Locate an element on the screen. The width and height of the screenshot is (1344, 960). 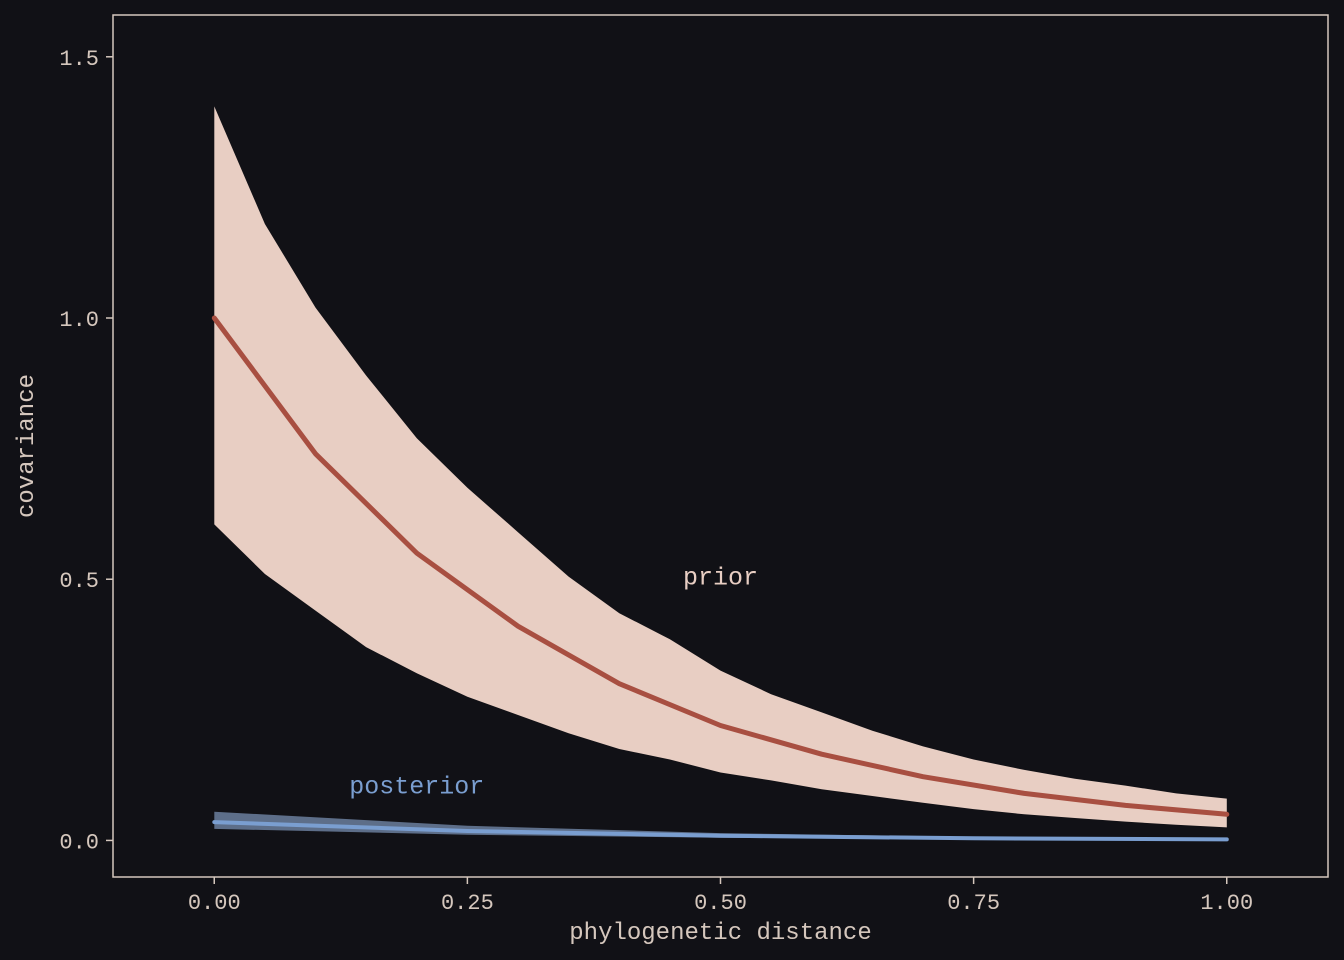
x-tick-label: 0.75 is located at coordinates (973, 903).